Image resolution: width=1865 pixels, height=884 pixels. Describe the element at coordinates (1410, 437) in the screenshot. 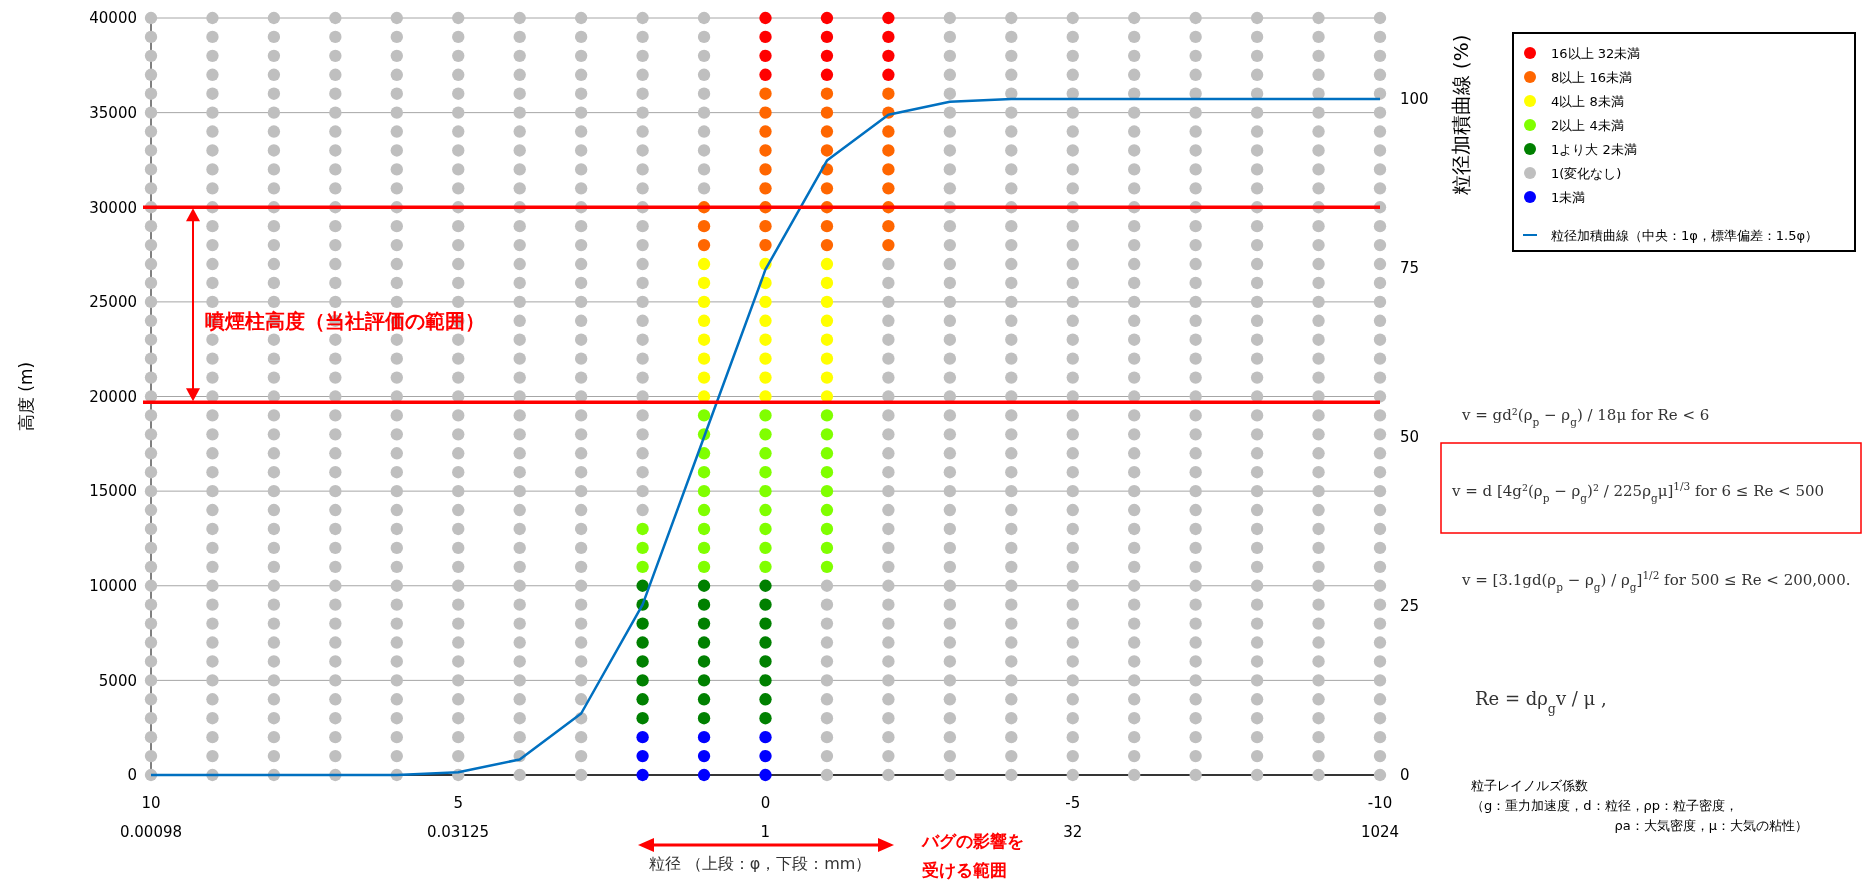

I see `y2-tick-label: 50` at that location.